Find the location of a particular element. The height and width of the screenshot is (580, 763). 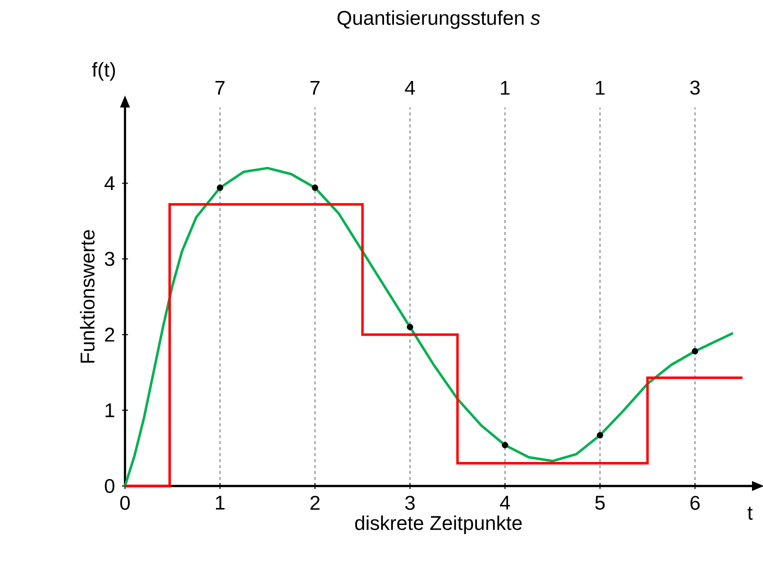

y-axis-title: Funktionswerte is located at coordinates (87, 296).